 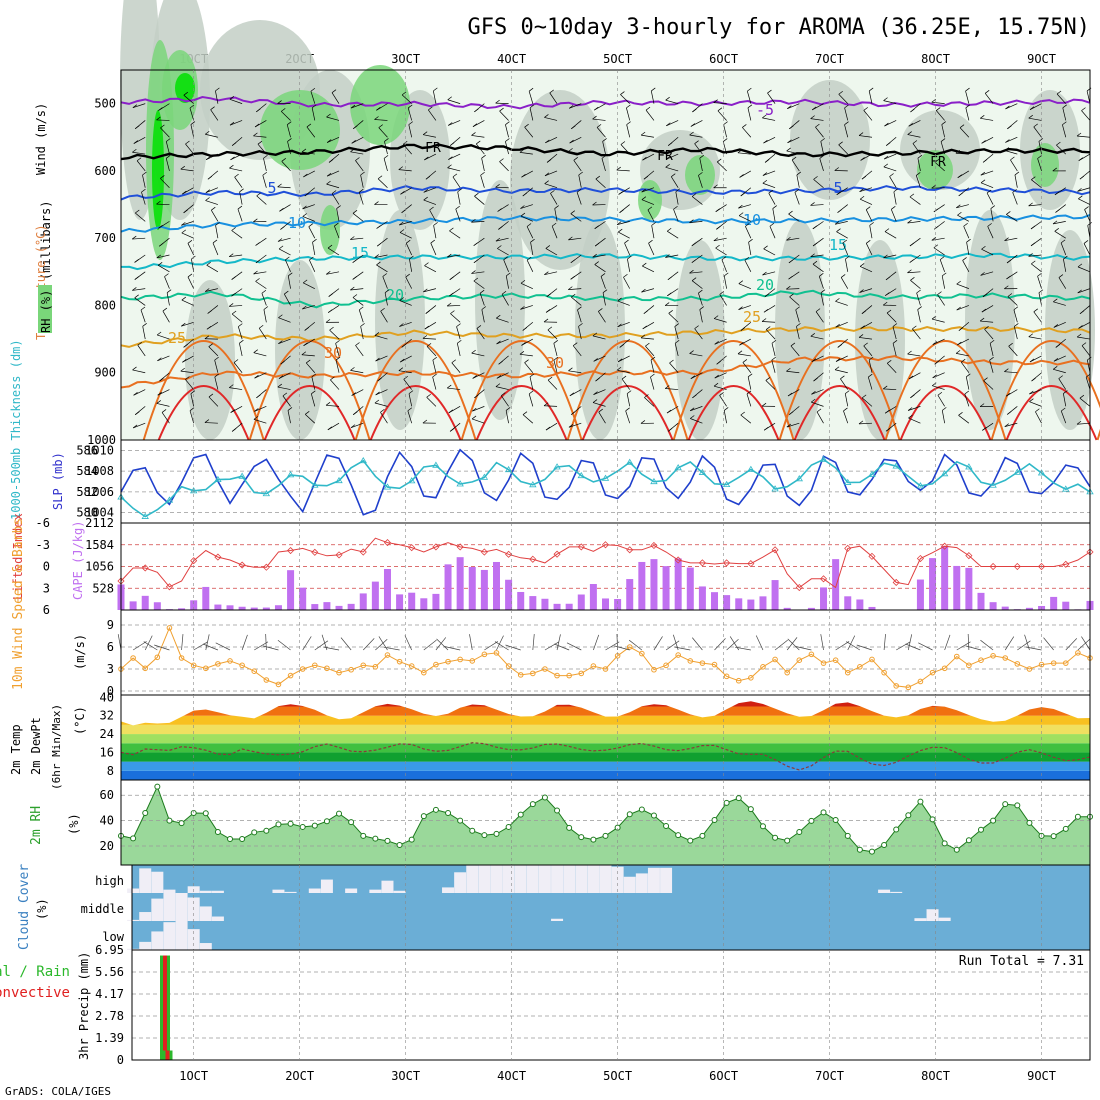 I want to click on top-day-label: 4OCT, so click(x=511, y=59).